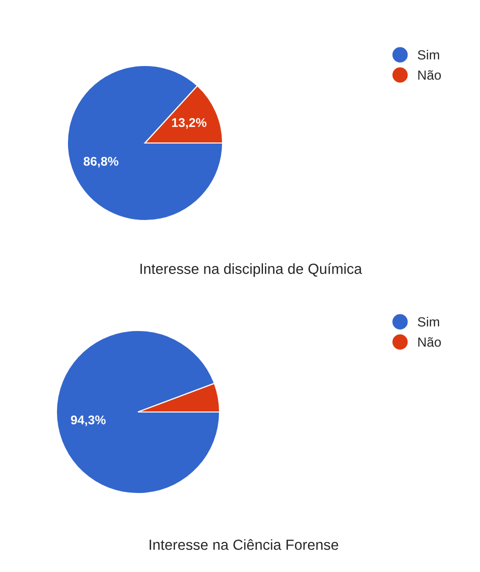 The width and height of the screenshot is (480, 572). I want to click on data-label: 86,8%, so click(101, 162).